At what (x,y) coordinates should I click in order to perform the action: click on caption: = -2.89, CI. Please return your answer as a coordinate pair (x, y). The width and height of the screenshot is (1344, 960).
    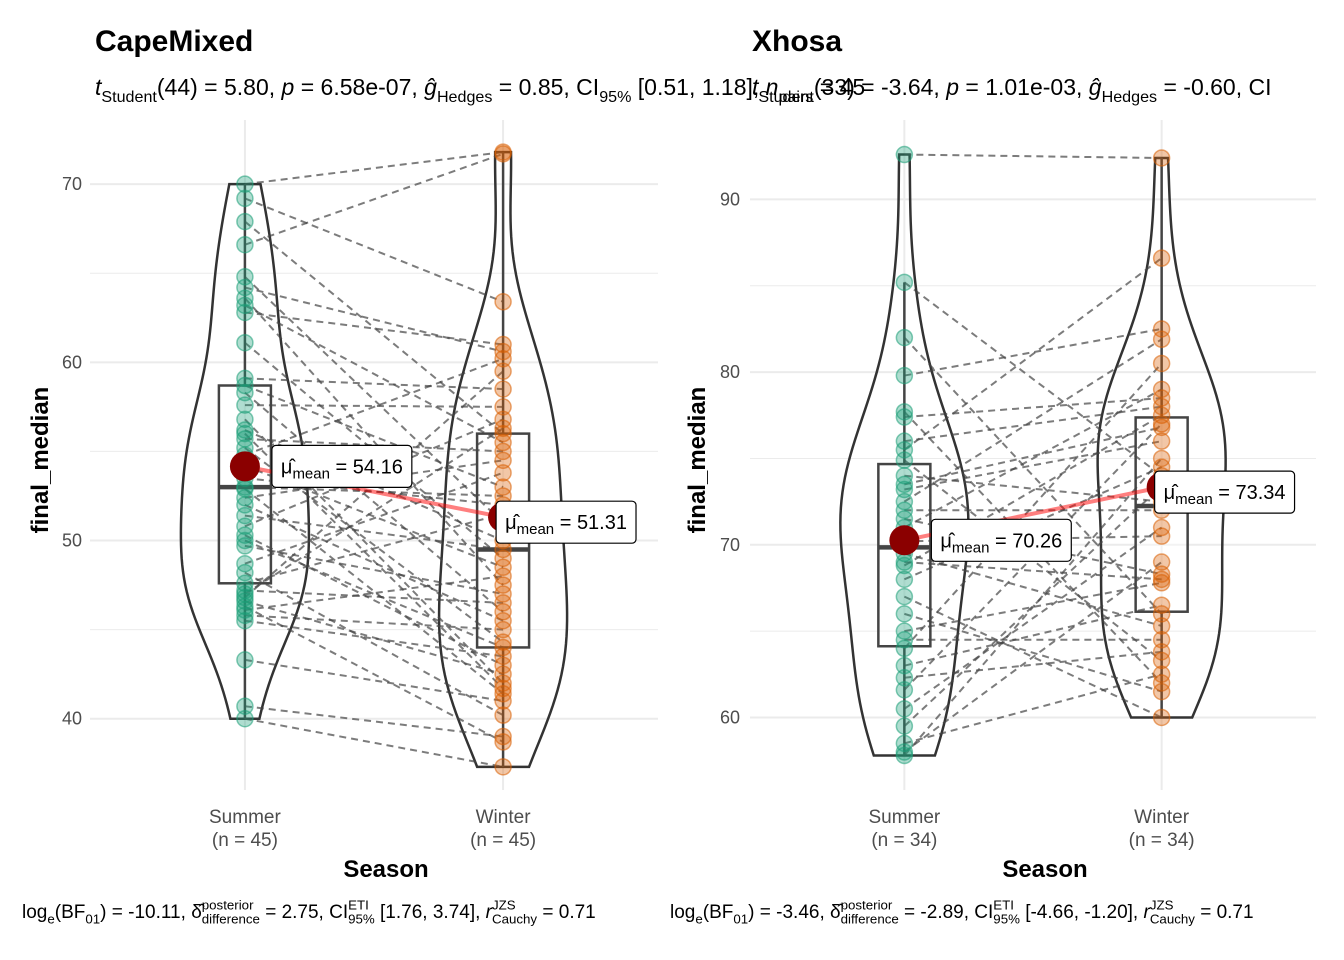
    Looking at the image, I should click on (946, 912).